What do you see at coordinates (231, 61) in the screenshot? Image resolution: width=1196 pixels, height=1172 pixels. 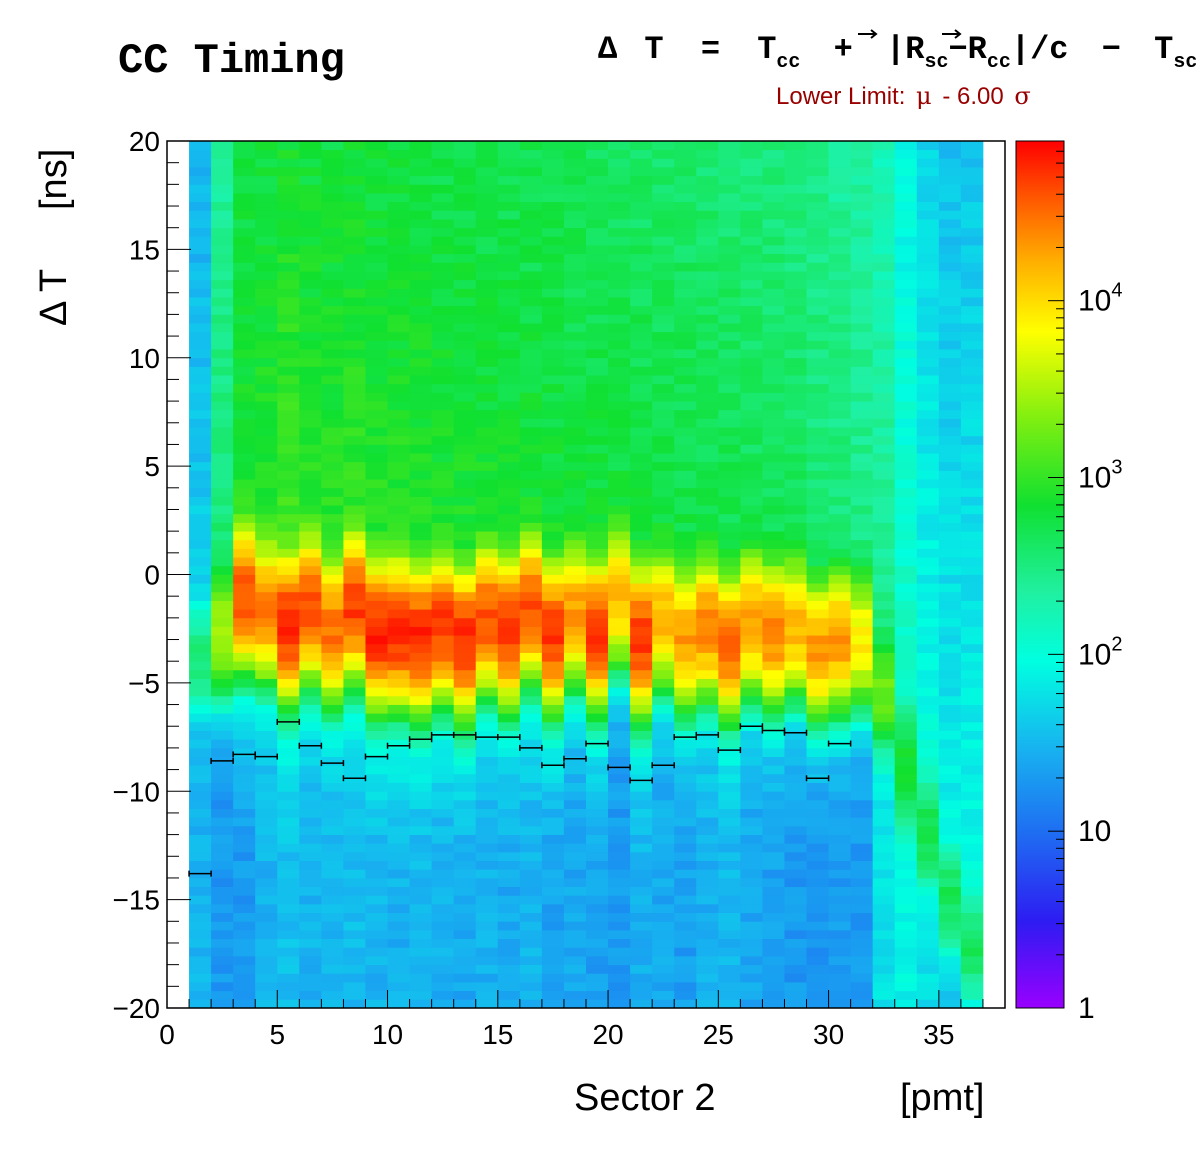 I see `chart-title: CC Timing` at bounding box center [231, 61].